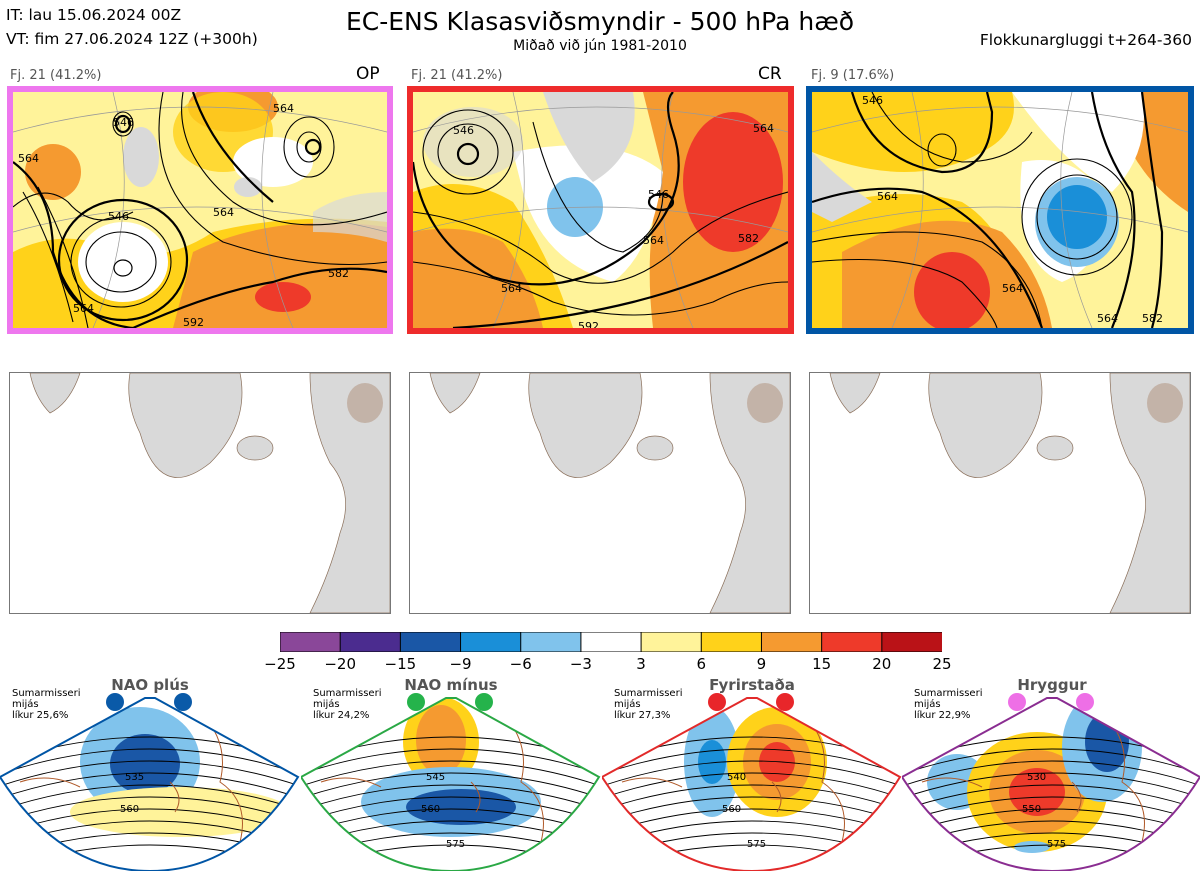 Image resolution: width=1200 pixels, height=871 pixels. Describe the element at coordinates (600, 210) in the screenshot. I see `cluster-2-map: 546 546 564 564 564 582 592` at that location.